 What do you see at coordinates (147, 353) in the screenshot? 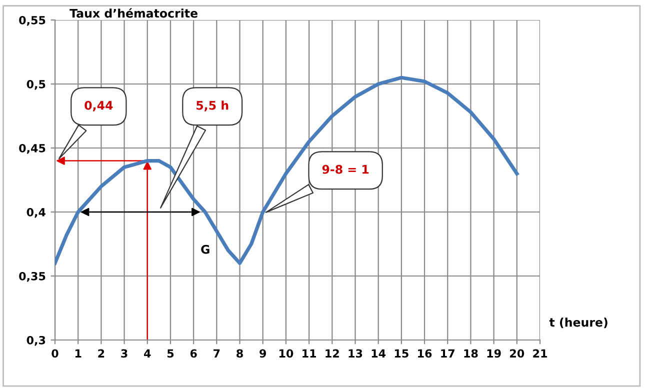
I see `x-tick-label: 4` at bounding box center [147, 353].